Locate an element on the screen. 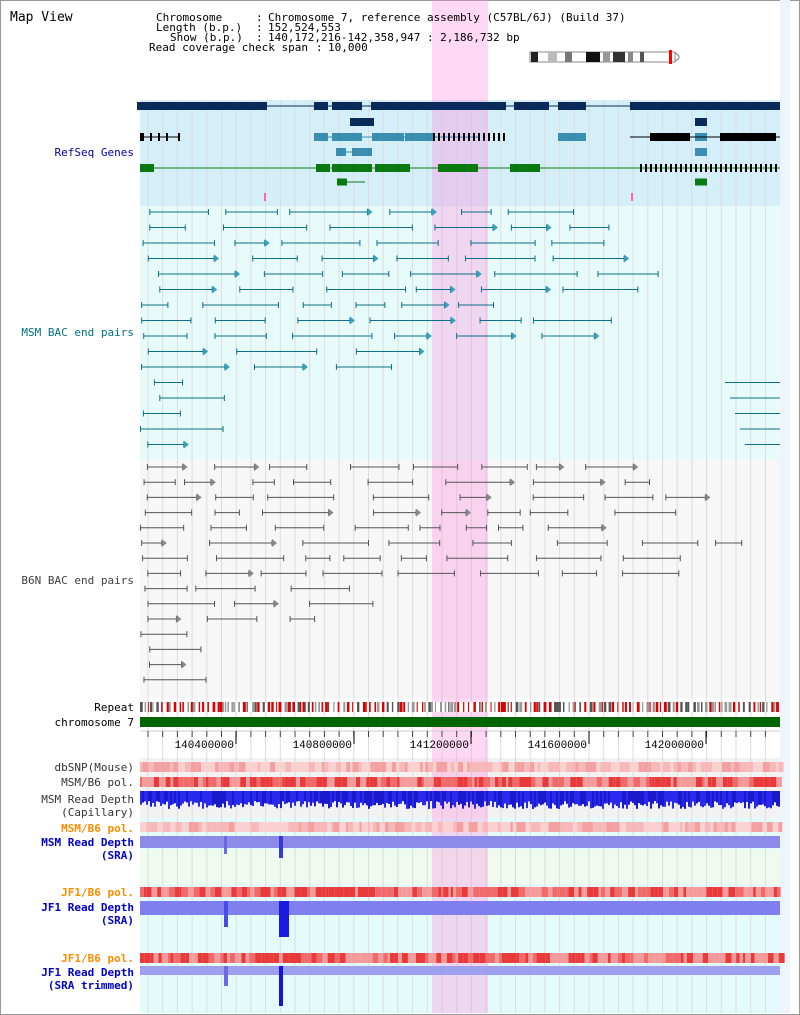 Image resolution: width=800 pixels, height=1015 pixels. msm-b6-pol-label: MSM/B6 pol. is located at coordinates (97, 782).